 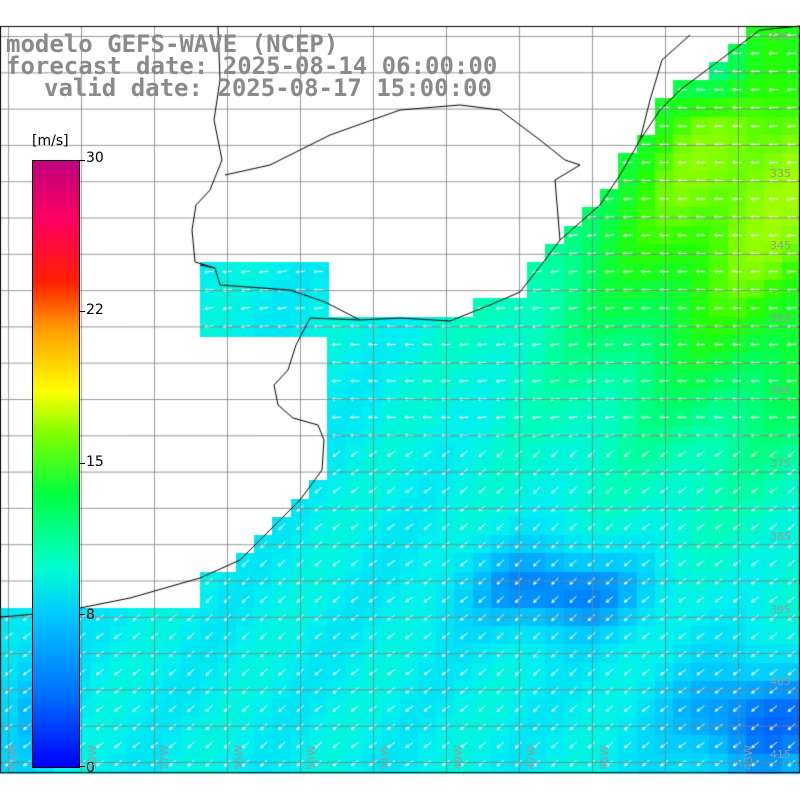 What do you see at coordinates (604, 757) in the screenshot?
I see `lon-label: 45W` at bounding box center [604, 757].